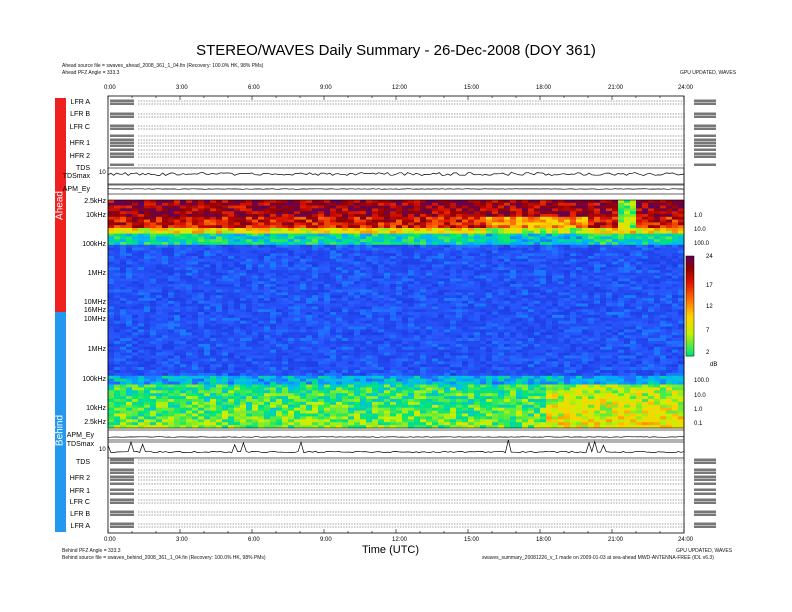 Image resolution: width=792 pixels, height=612 pixels. What do you see at coordinates (254, 540) in the screenshot?
I see `bottom-tick-label: 6:00` at bounding box center [254, 540].